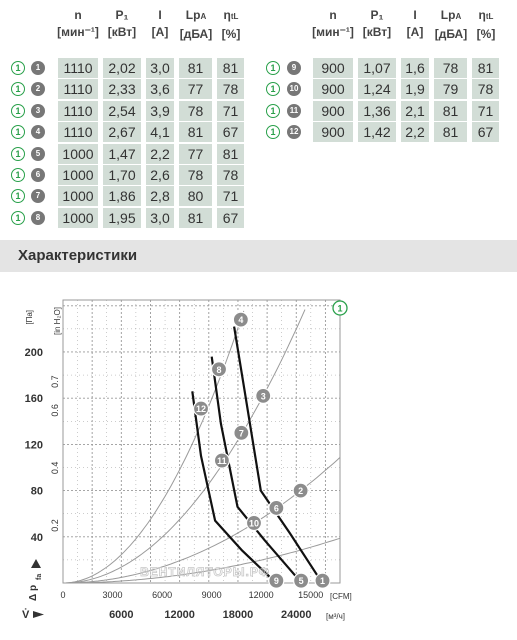  What do you see at coordinates (258, 132) in the screenshot?
I see `table-row: 1 12 900 1,42 2,2 81 67` at bounding box center [258, 132].